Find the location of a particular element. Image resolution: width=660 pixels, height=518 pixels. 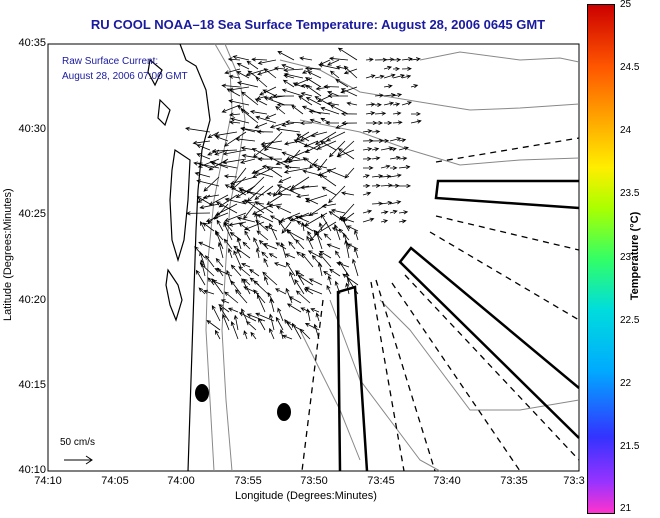

colorbar-label: Temperature (°C) is located at coordinates (635, 256).